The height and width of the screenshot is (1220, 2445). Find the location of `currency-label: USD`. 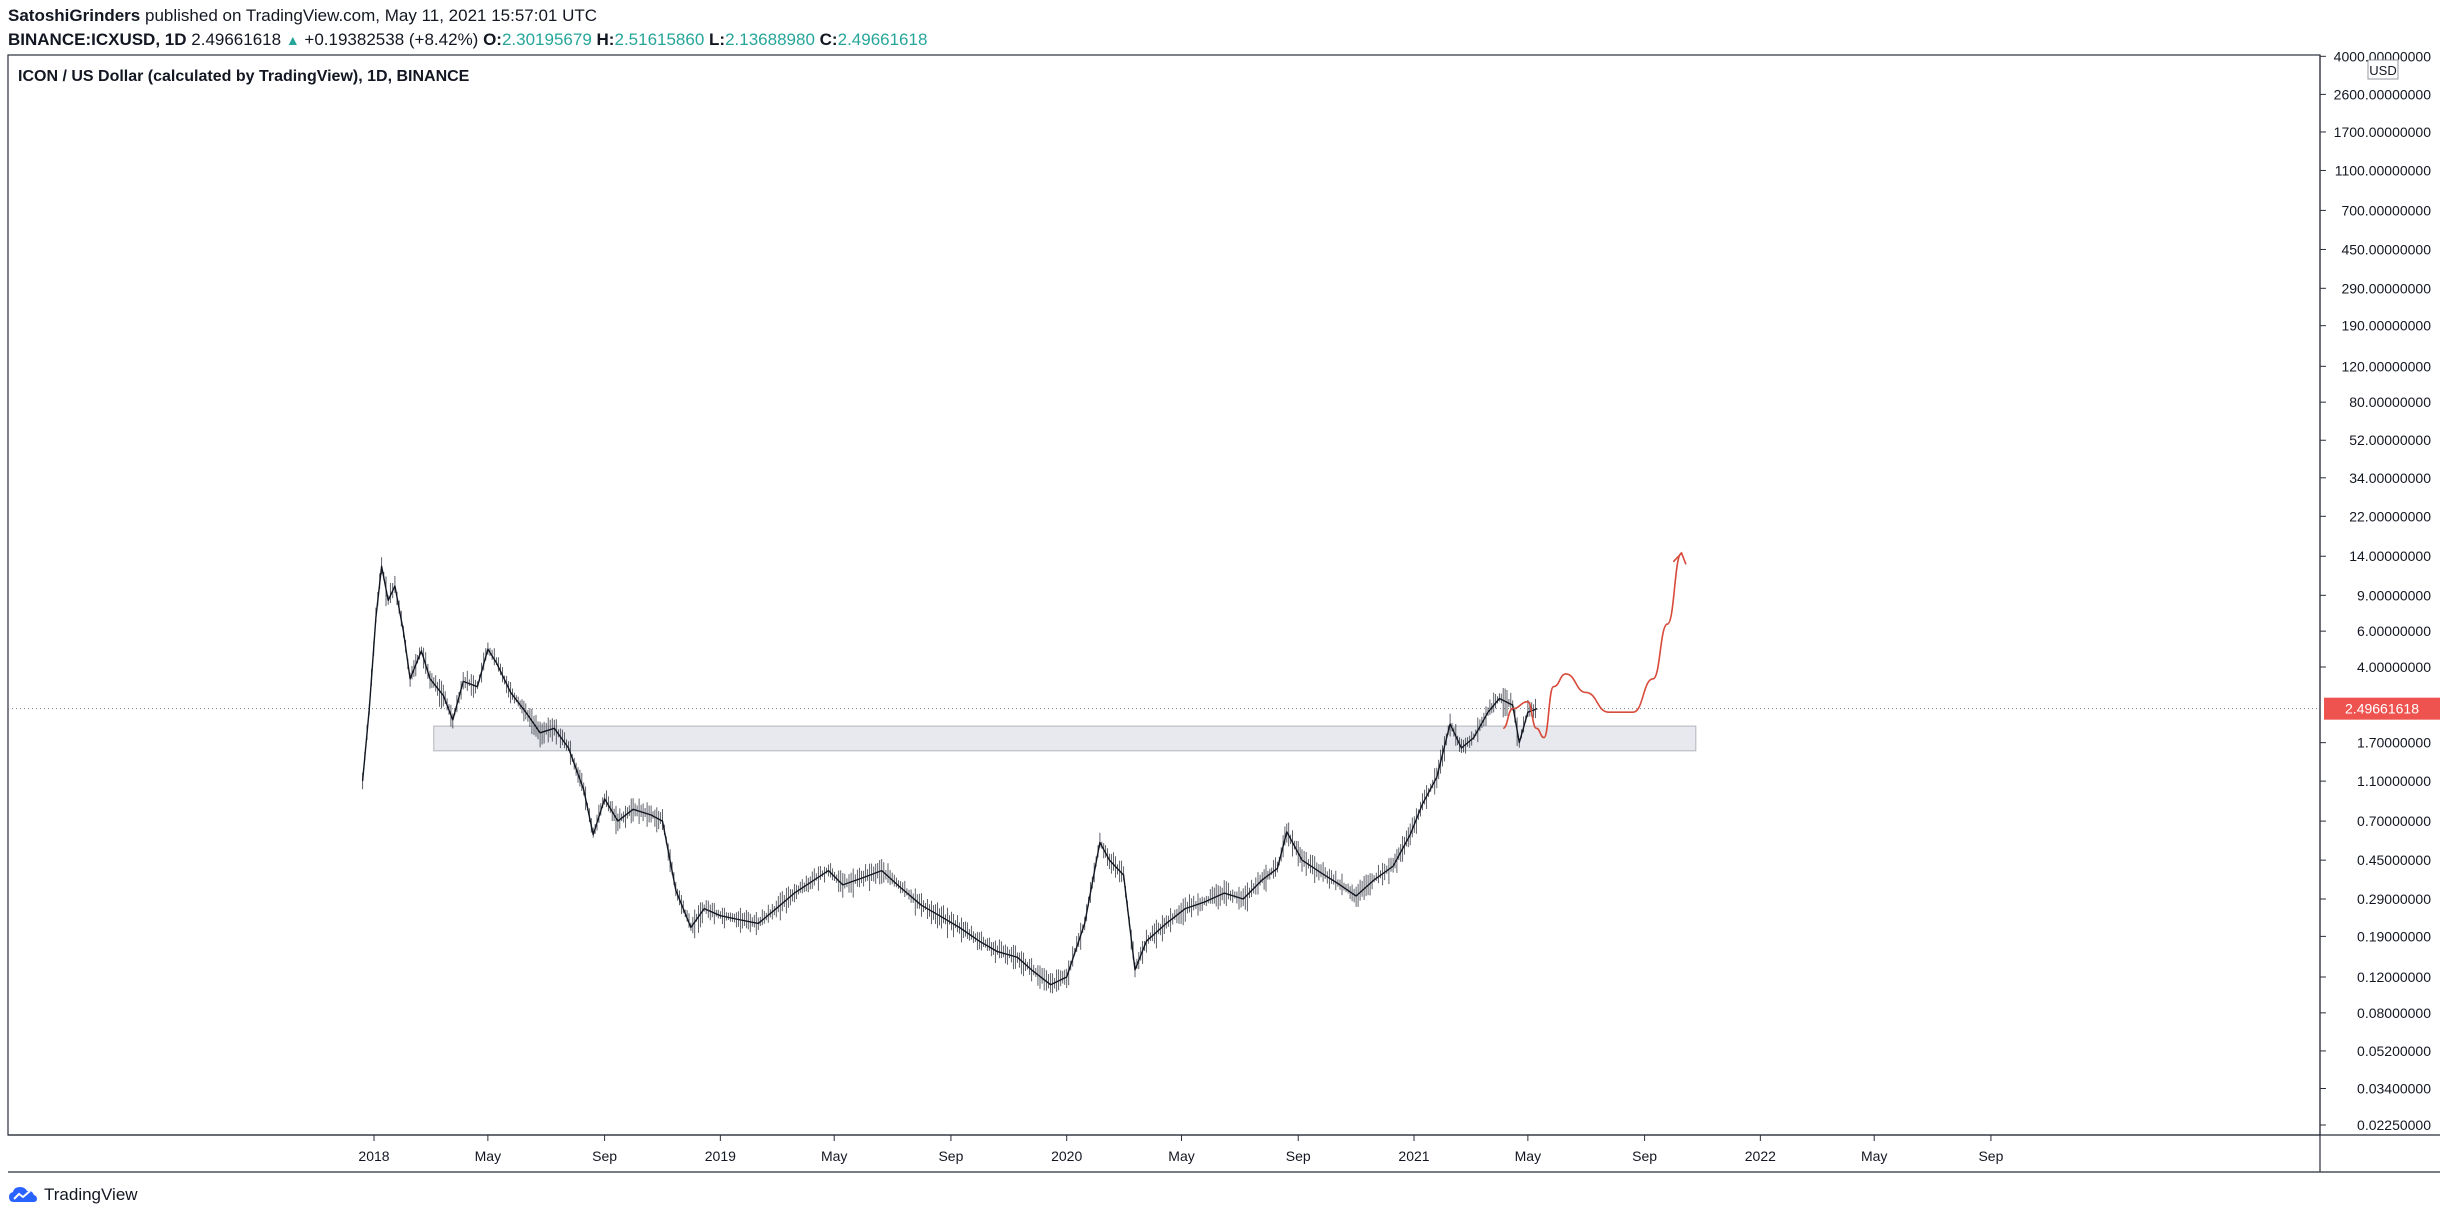

currency-label: USD is located at coordinates (2382, 70).